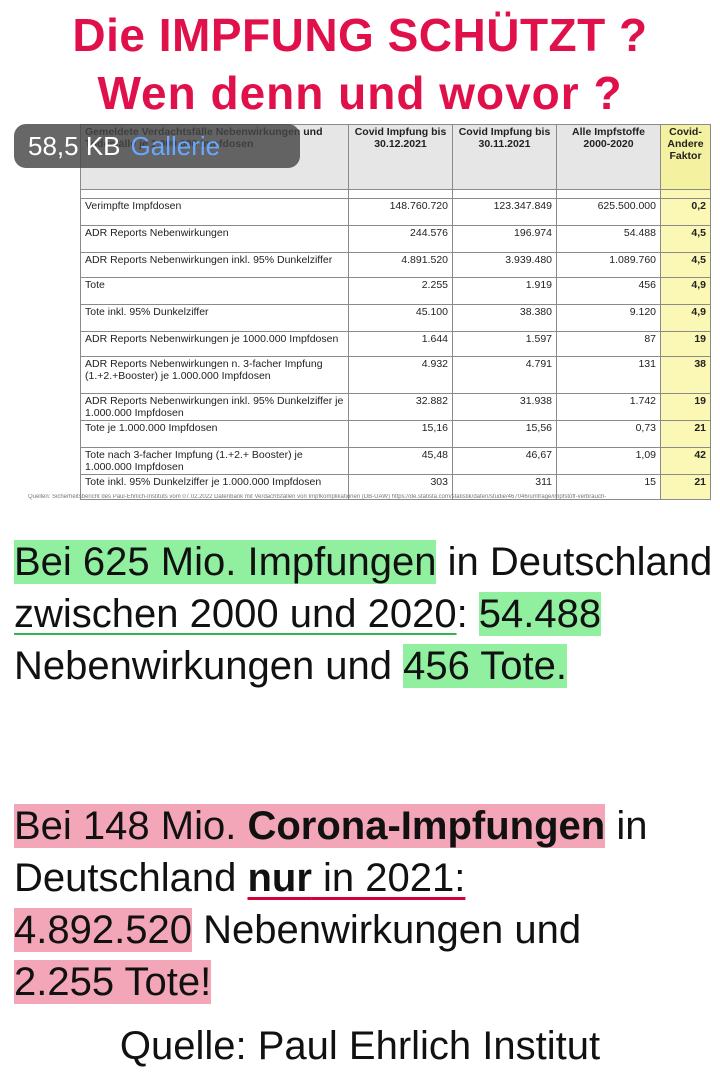 The height and width of the screenshot is (1080, 720). What do you see at coordinates (540, 614) in the screenshot?
I see `highlight-side-effects-count: 54.488` at bounding box center [540, 614].